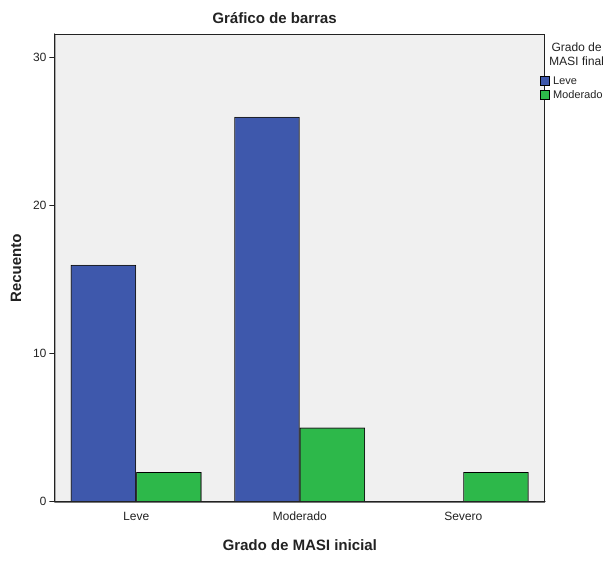 The width and height of the screenshot is (613, 563). Describe the element at coordinates (39, 57) in the screenshot. I see `y-tick-label: 30` at that location.